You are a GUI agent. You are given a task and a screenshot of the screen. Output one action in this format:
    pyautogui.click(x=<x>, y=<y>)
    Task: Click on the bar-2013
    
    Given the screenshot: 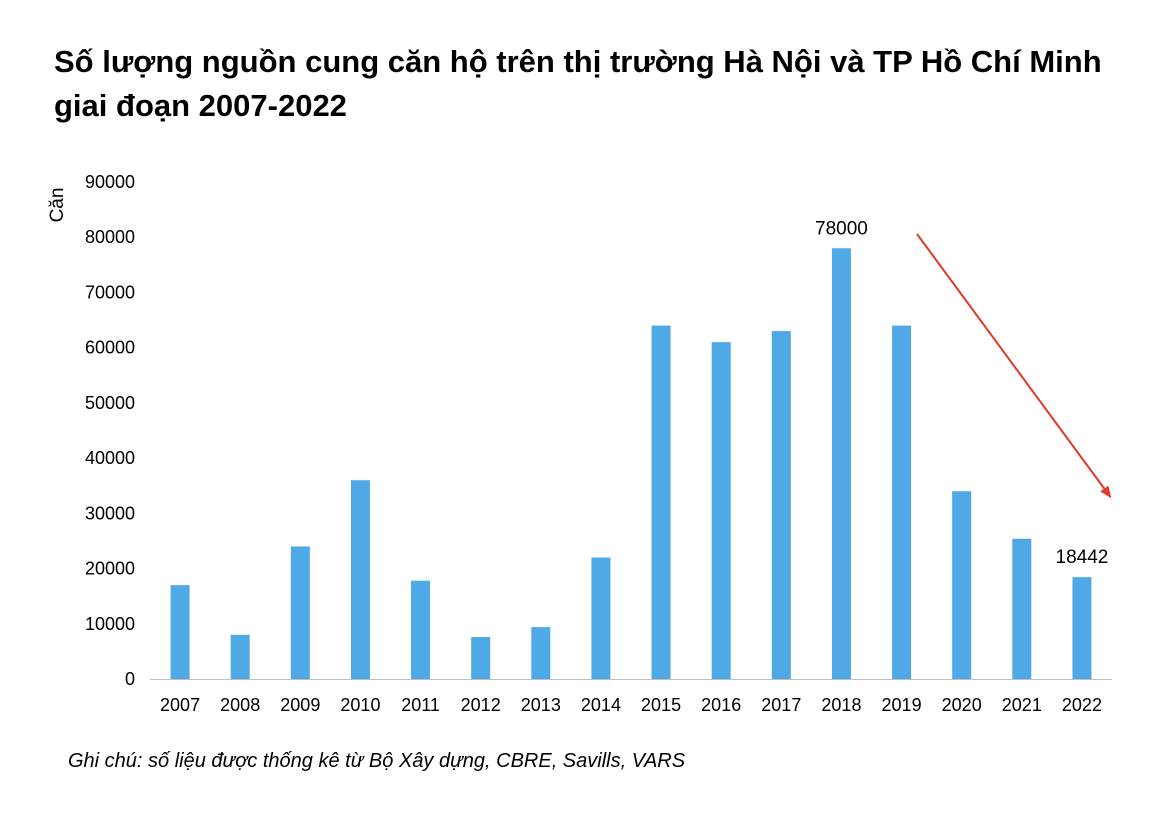 What is the action you would take?
    pyautogui.click(x=541, y=653)
    